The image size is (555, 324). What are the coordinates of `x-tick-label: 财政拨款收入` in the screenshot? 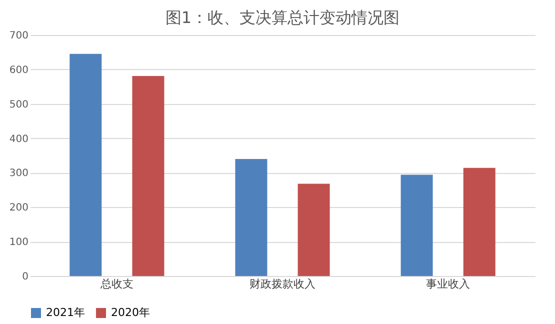 It's located at (283, 284).